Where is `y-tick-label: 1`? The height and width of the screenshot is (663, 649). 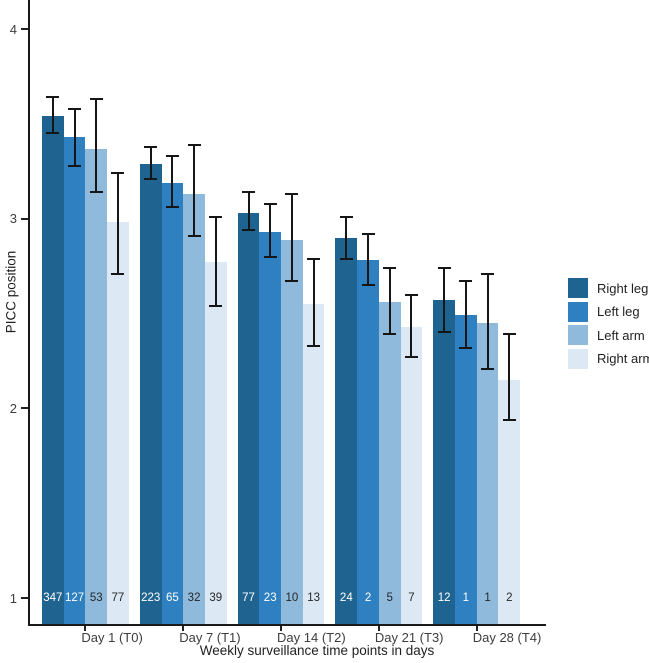
y-tick-label: 1 is located at coordinates (13, 598).